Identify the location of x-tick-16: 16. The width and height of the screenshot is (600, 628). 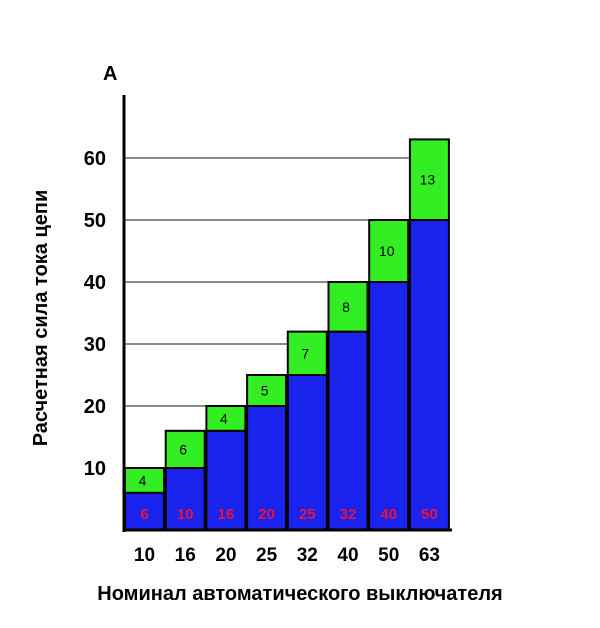
(185, 555).